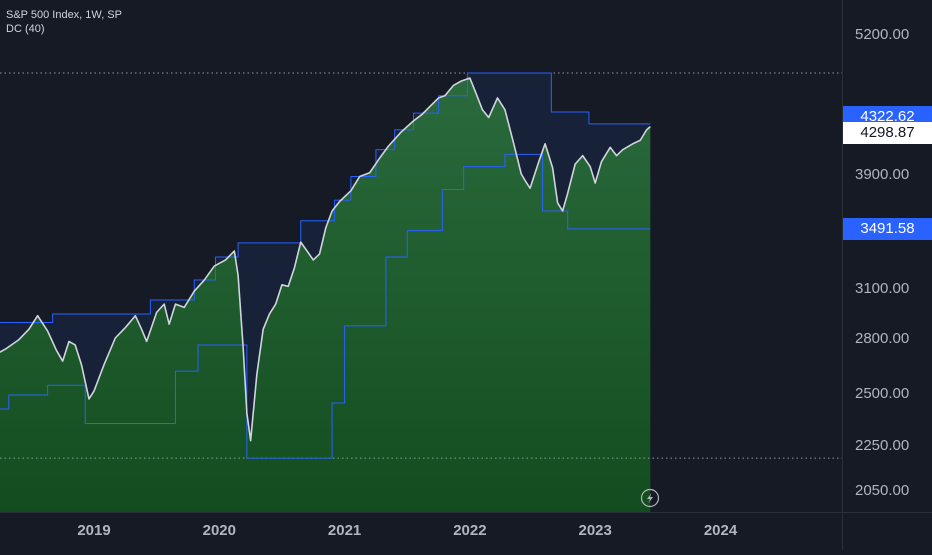  I want to click on price-tick-label: 2500.00, so click(882, 393).